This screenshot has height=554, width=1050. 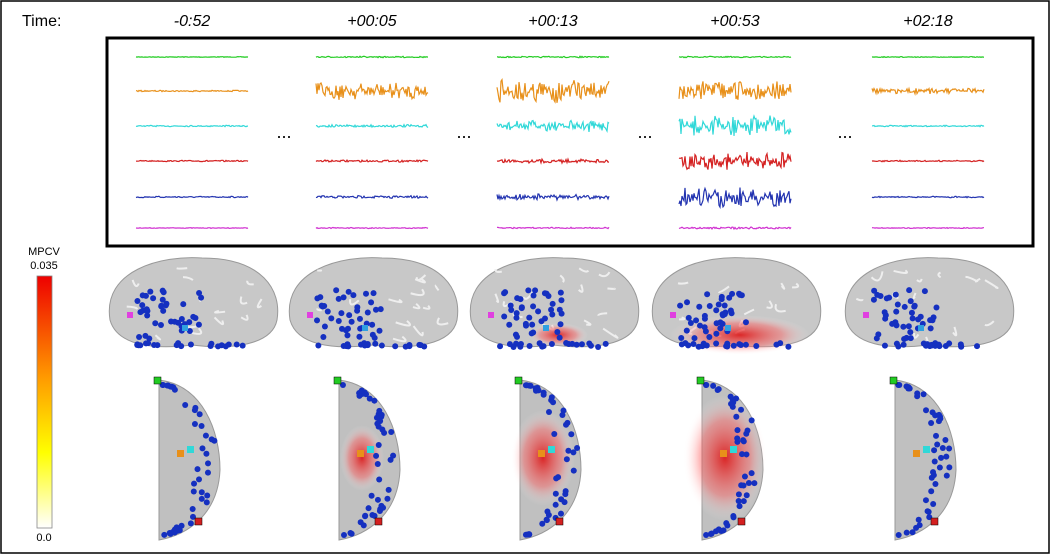 I want to click on time-point: +00:13, so click(x=552, y=21).